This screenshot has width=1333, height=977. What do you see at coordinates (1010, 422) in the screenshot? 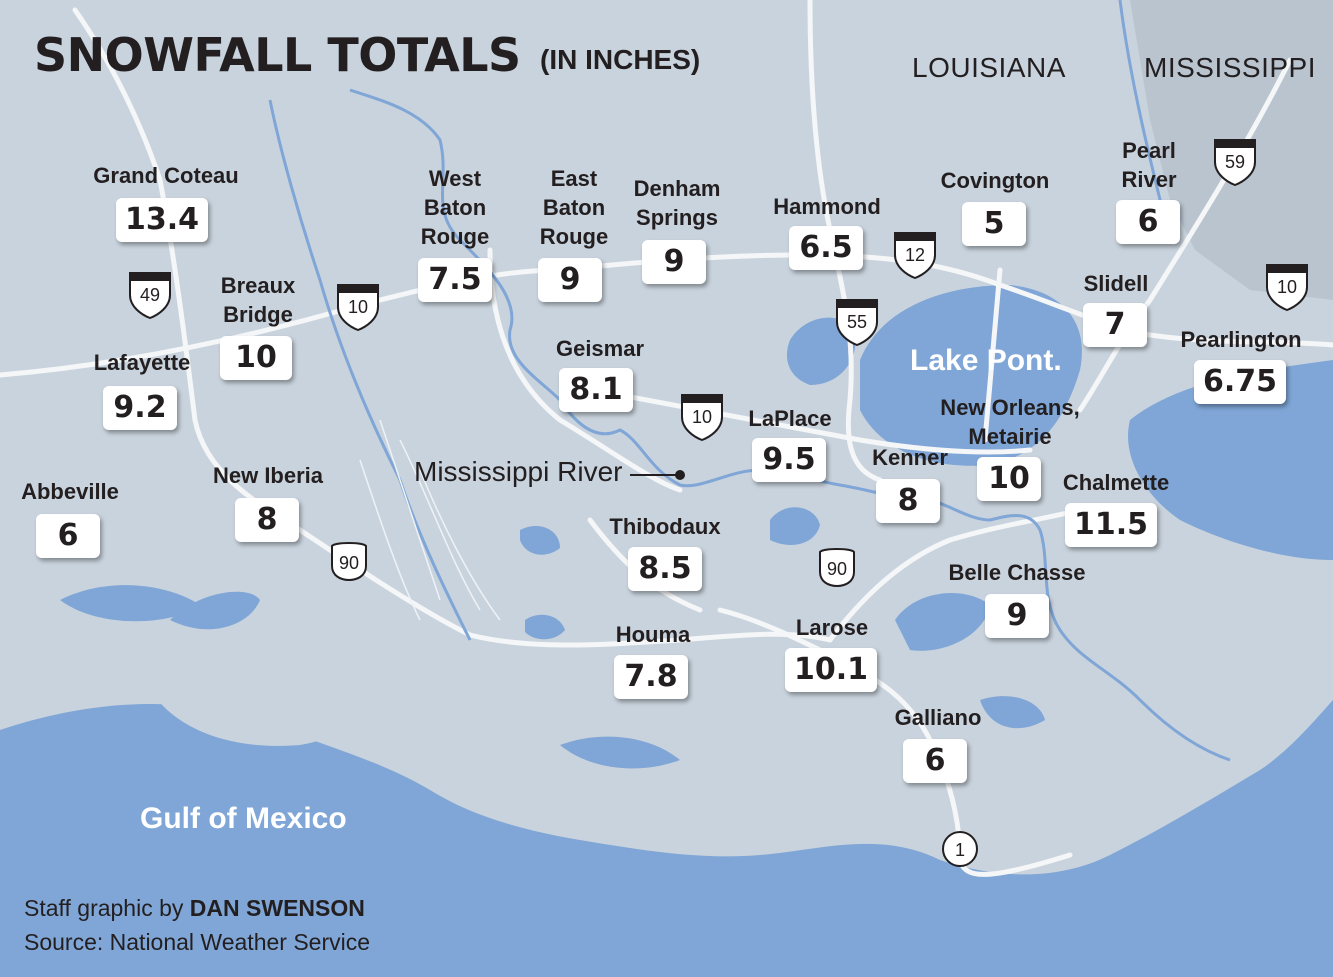
I see `location-name: New Orleans, Metairie` at bounding box center [1010, 422].